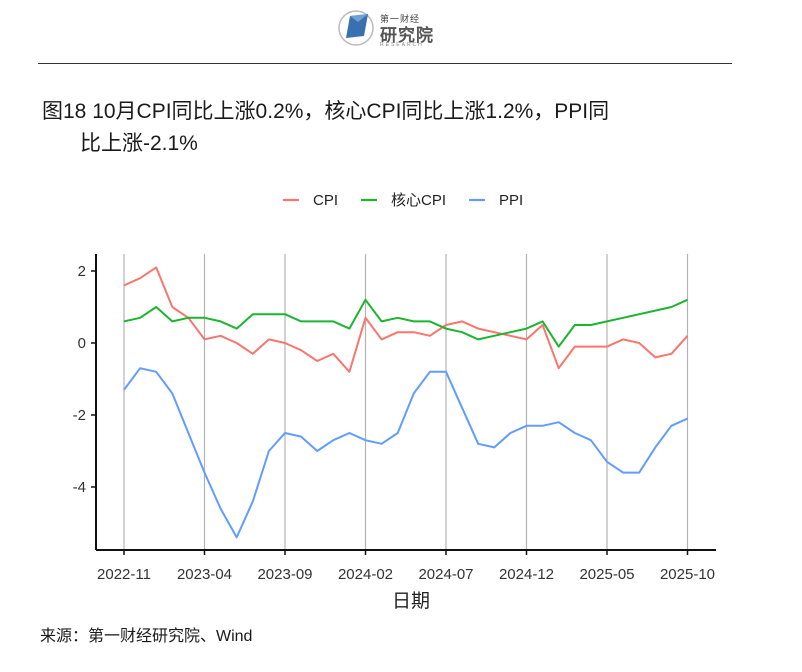 The width and height of the screenshot is (802, 672). What do you see at coordinates (687, 574) in the screenshot?
I see `x-tick-label-2025-10: 2025-10` at bounding box center [687, 574].